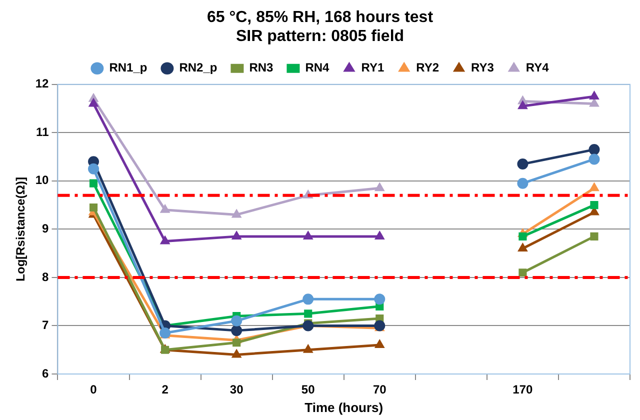 The image size is (640, 420). What do you see at coordinates (42, 83) in the screenshot?
I see `y-tick-label: 12` at bounding box center [42, 83].